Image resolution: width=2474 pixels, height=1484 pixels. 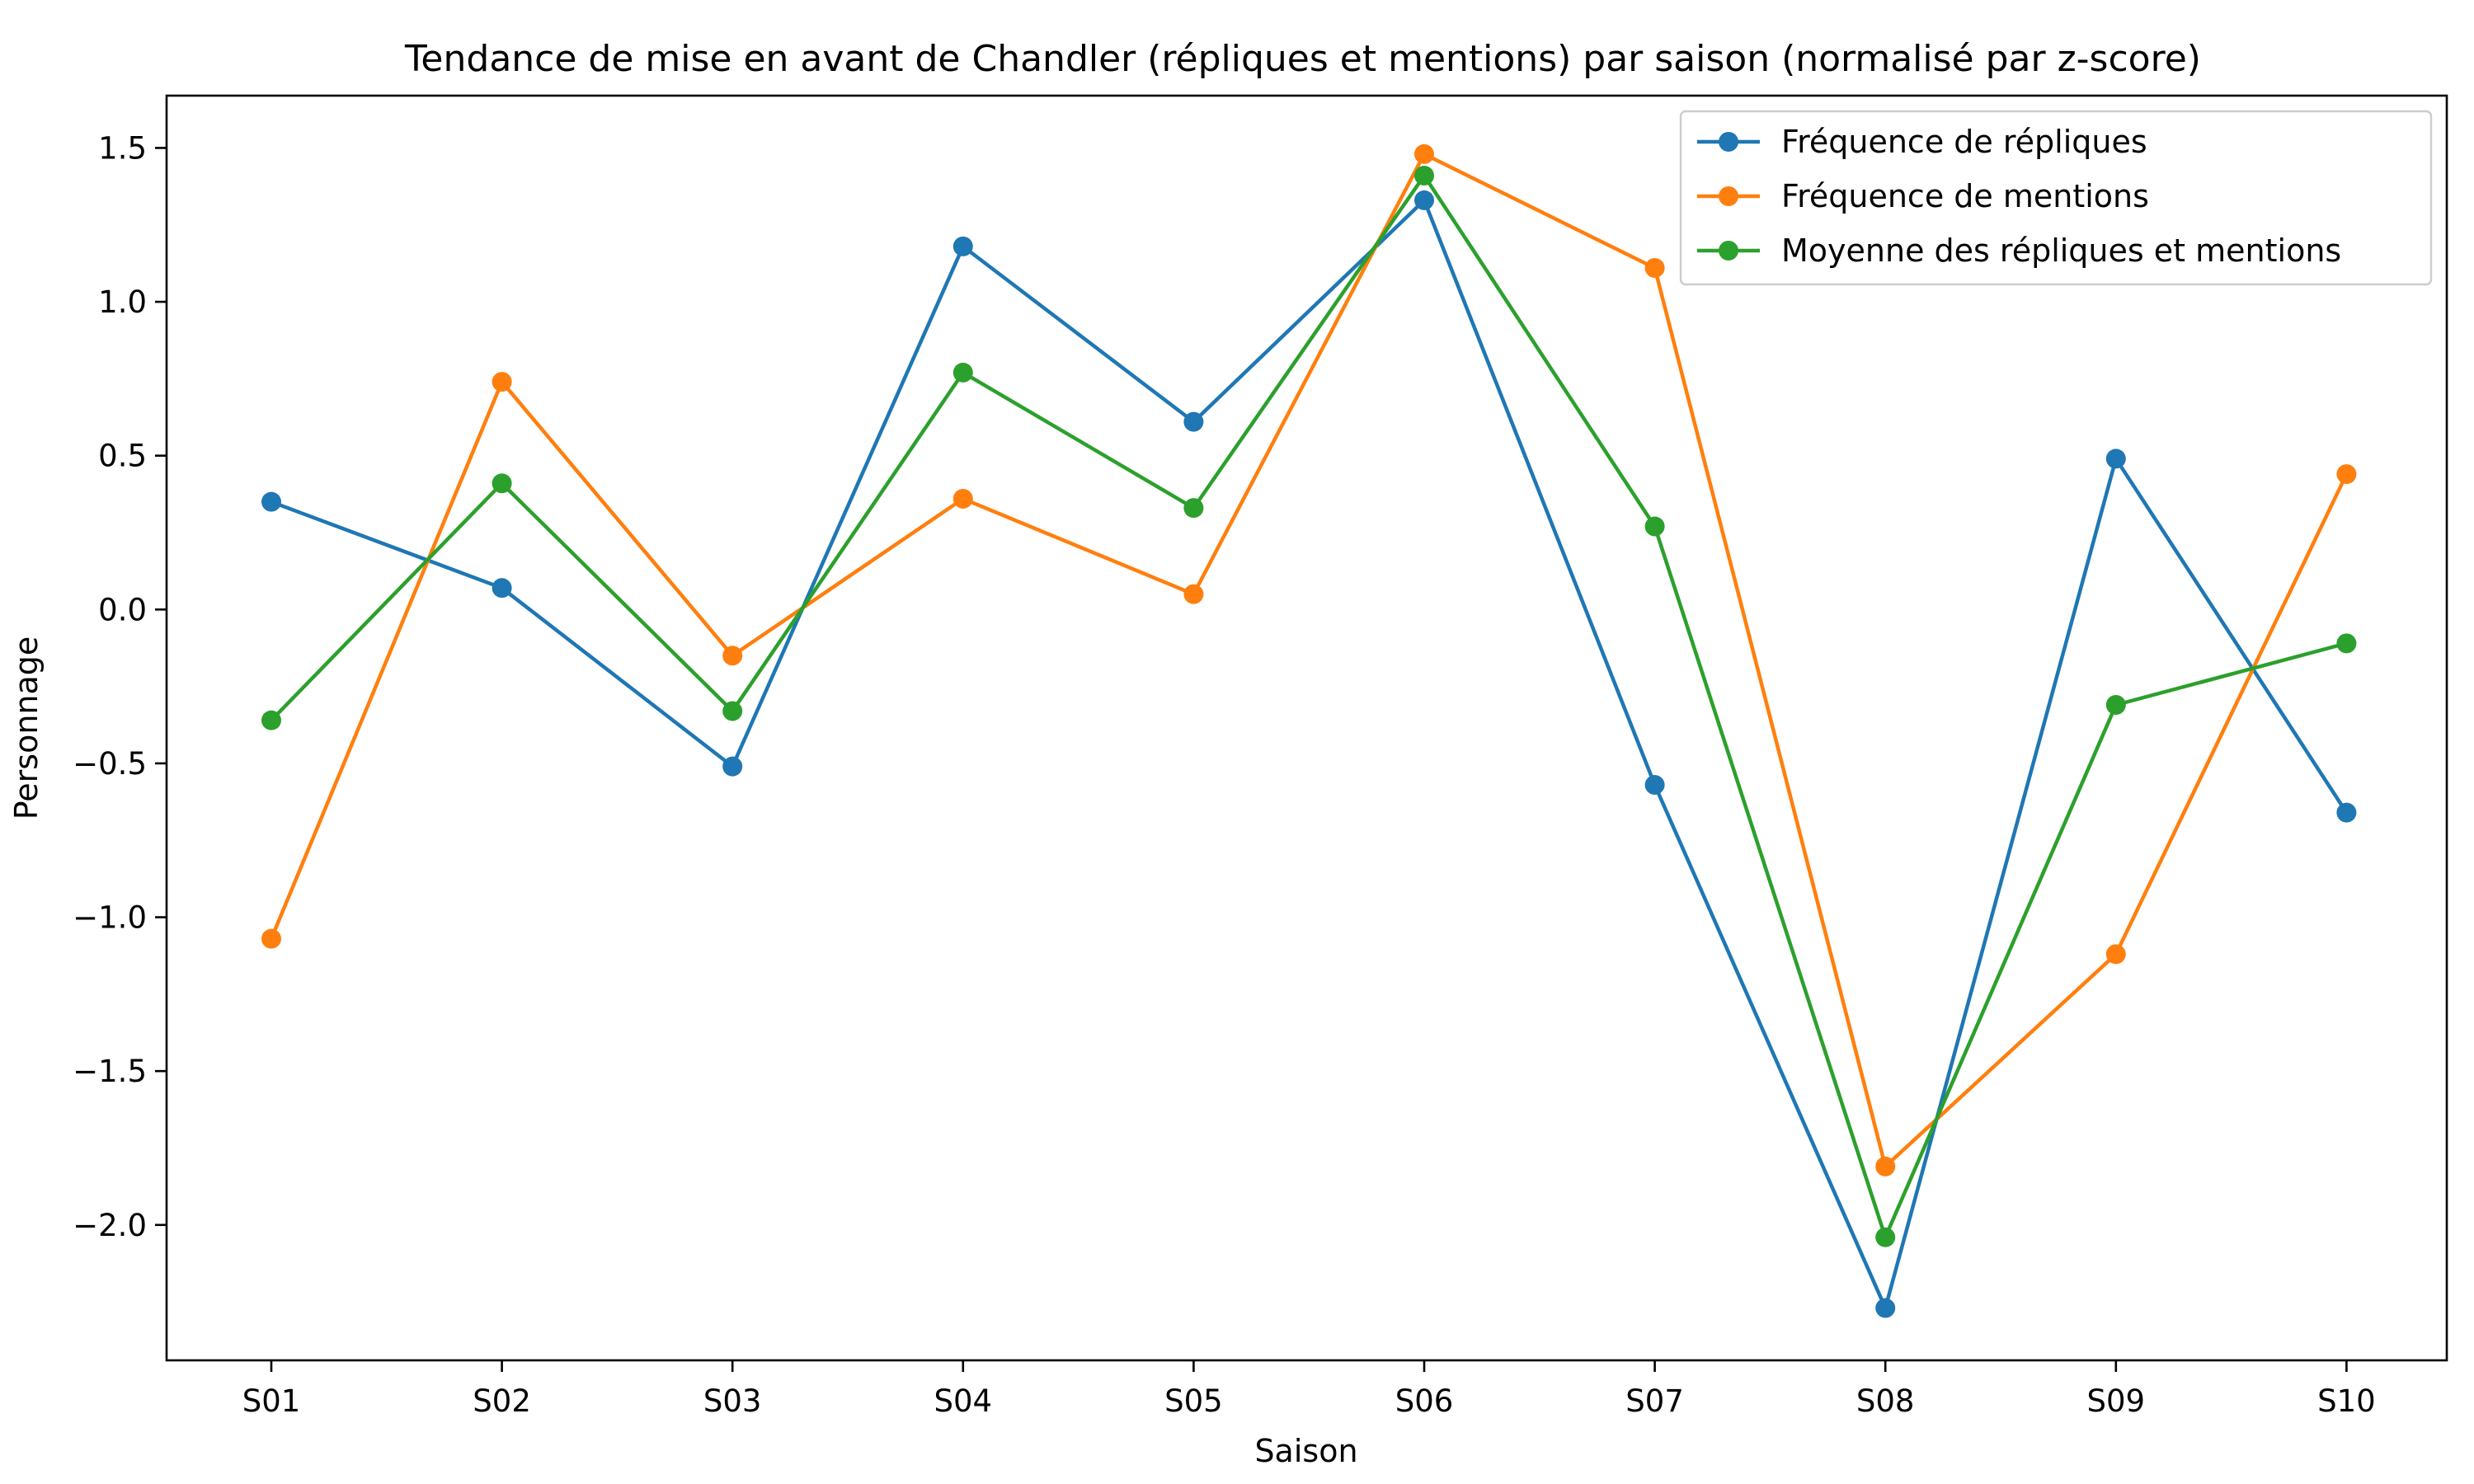 I want to click on legend-item: Fréquence de répliques, so click(x=1922, y=142).